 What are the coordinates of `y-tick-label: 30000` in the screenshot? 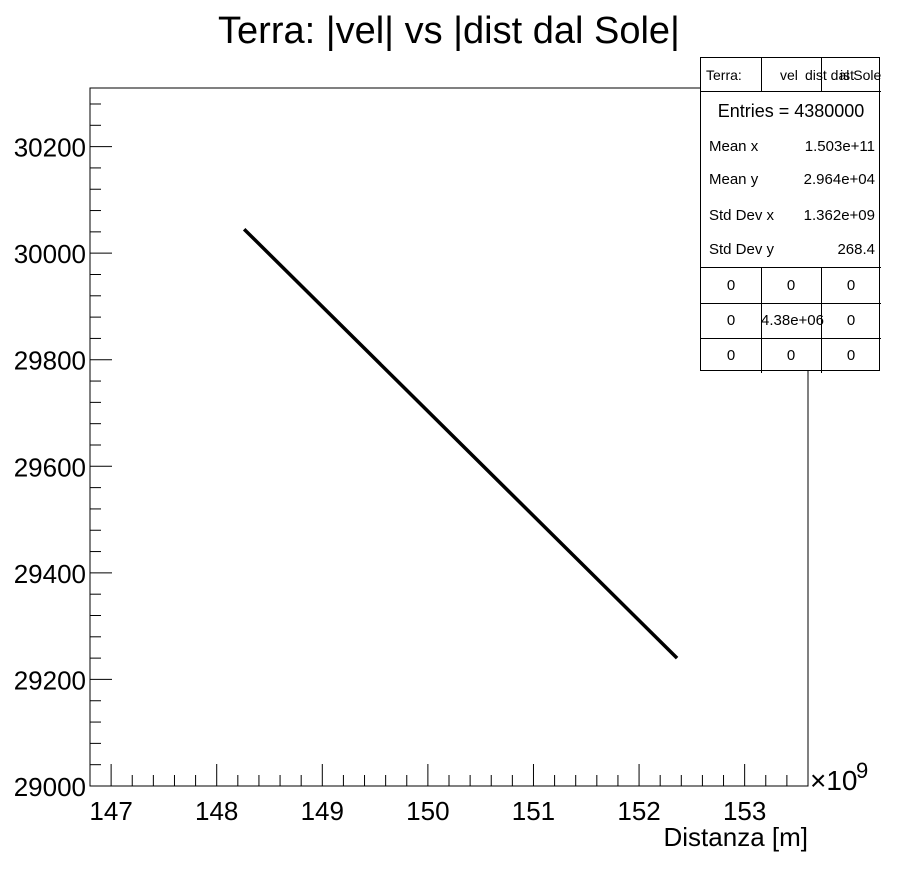 It's located at (50, 254).